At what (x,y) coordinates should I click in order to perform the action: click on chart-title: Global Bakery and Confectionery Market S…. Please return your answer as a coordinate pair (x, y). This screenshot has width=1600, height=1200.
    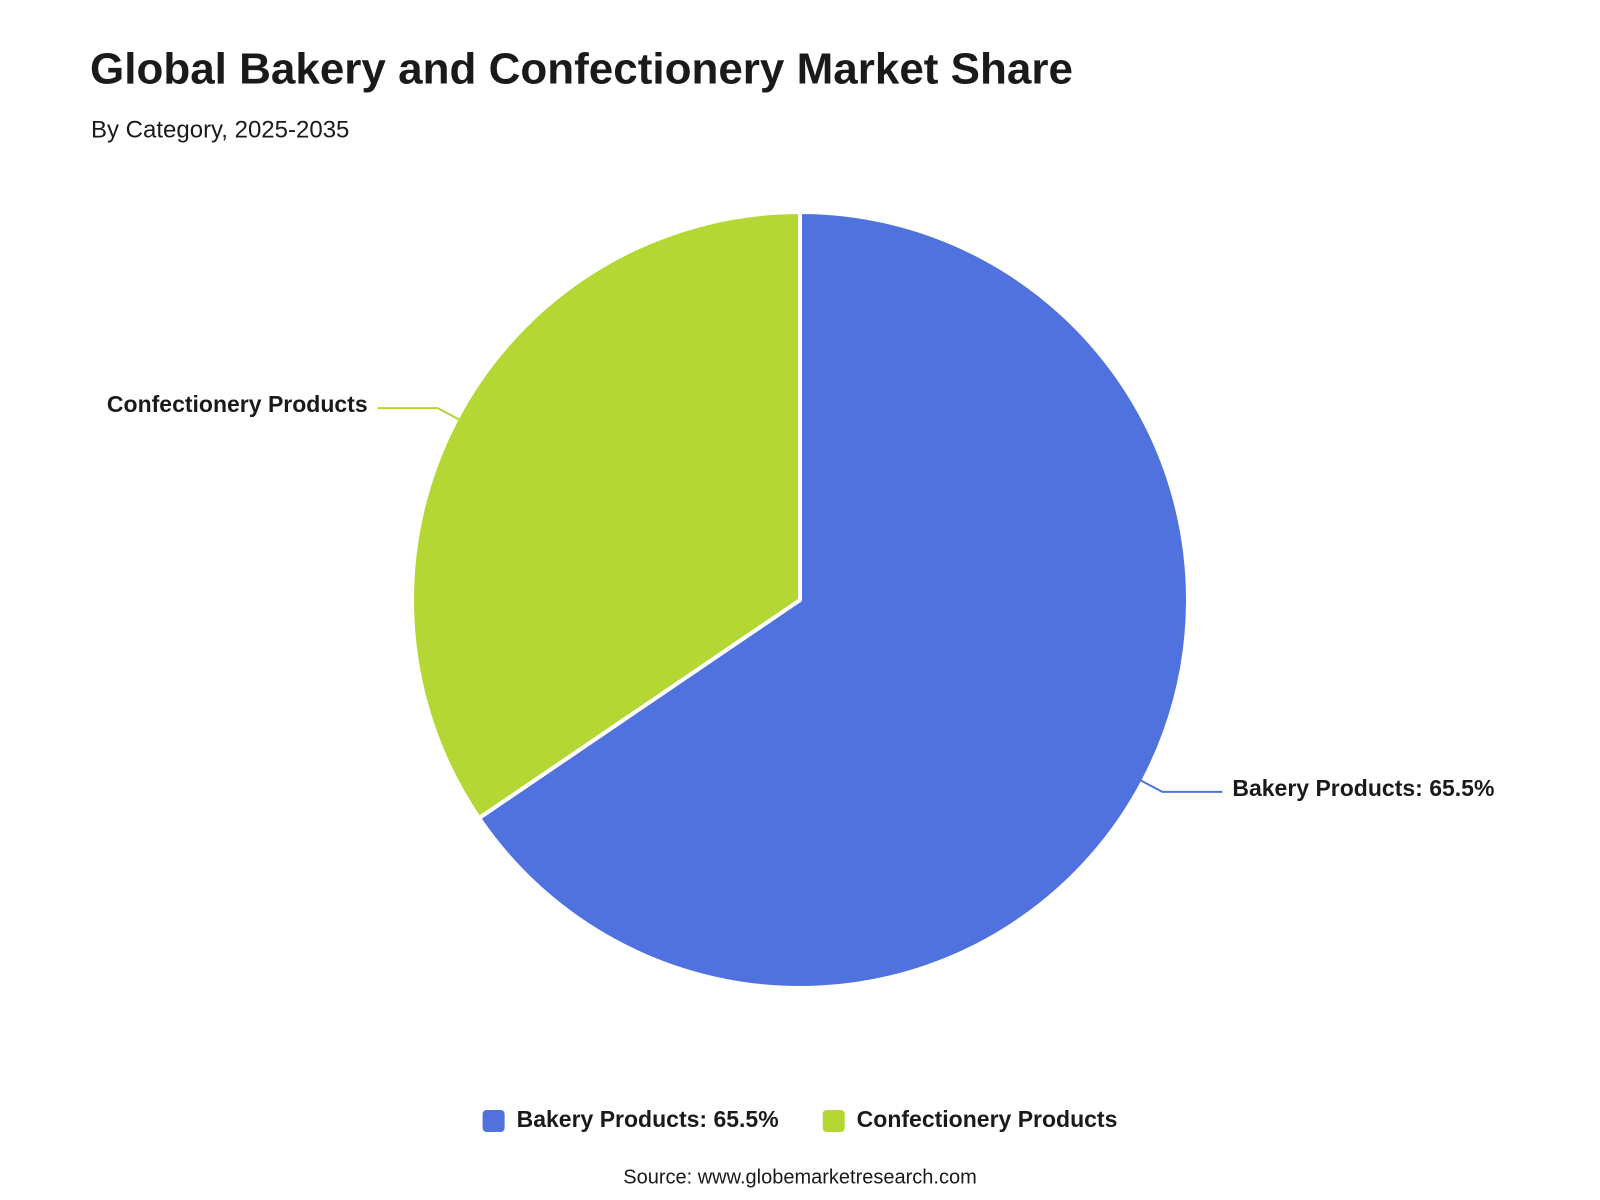
    Looking at the image, I should click on (581, 69).